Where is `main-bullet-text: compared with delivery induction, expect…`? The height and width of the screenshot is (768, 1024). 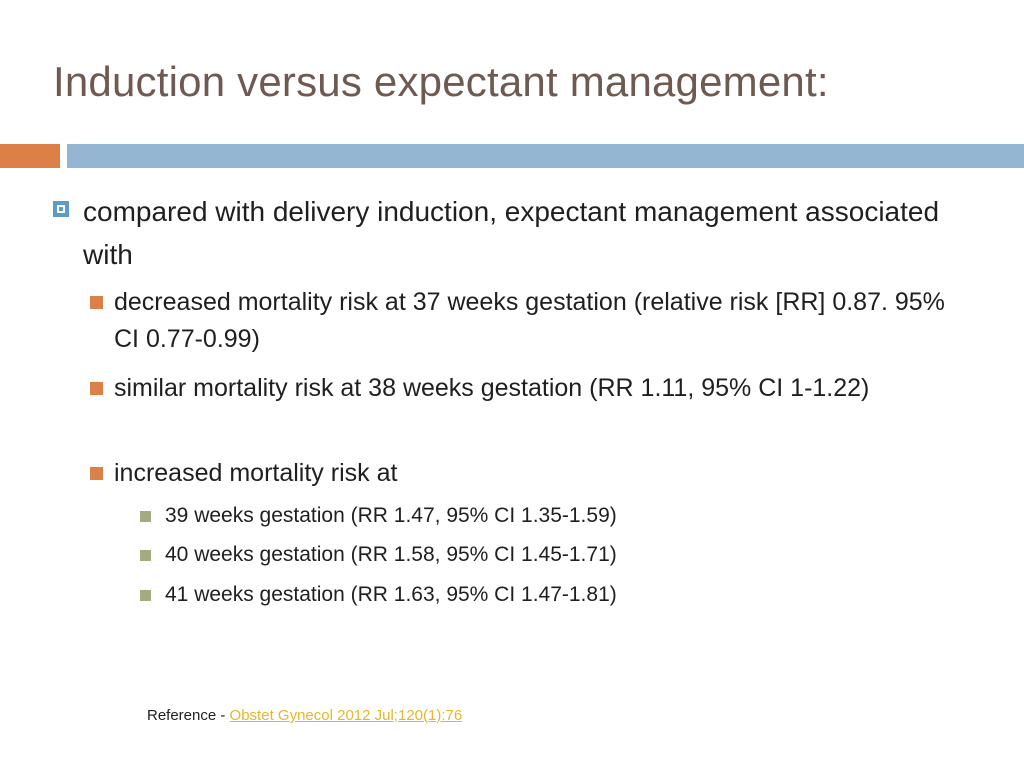
main-bullet-text: compared with delivery induction, expect… is located at coordinates (511, 233).